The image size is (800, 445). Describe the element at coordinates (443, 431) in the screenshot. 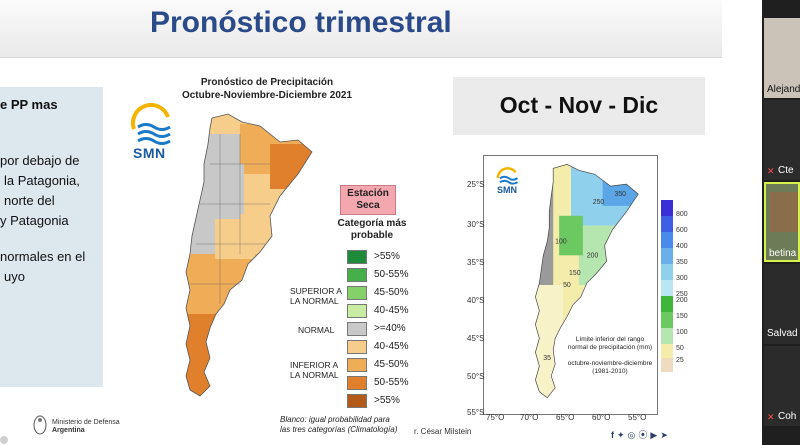

I see `credit-text: r. César Milstein` at that location.